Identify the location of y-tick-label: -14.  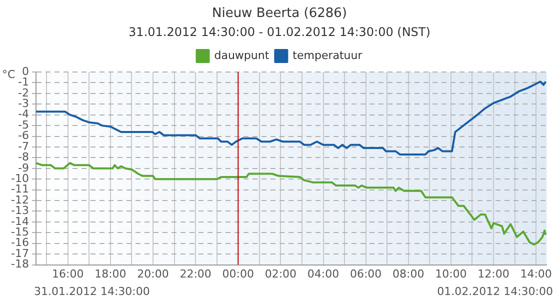
(20, 221).